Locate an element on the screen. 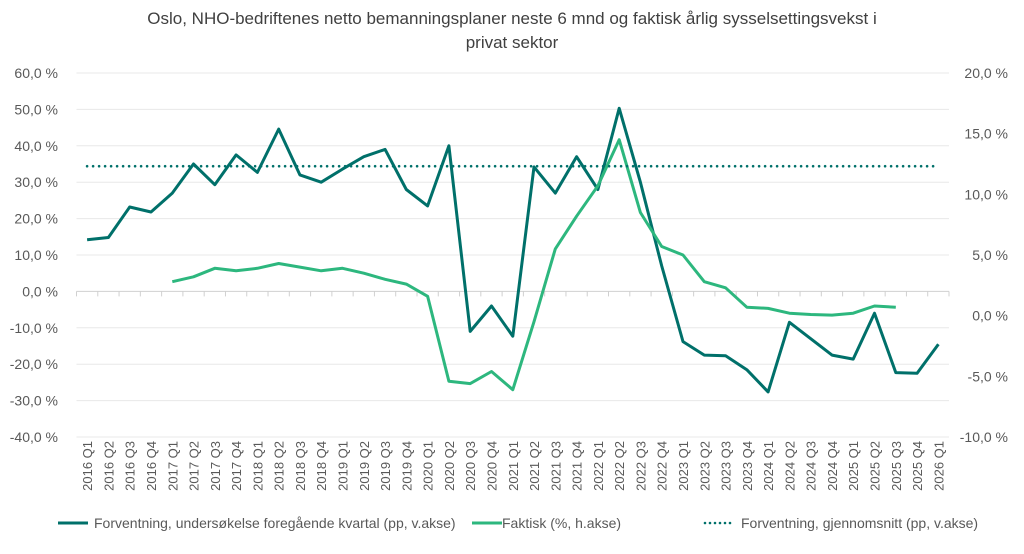  x-axis-tick-label: 2024 Q3 is located at coordinates (811, 466).